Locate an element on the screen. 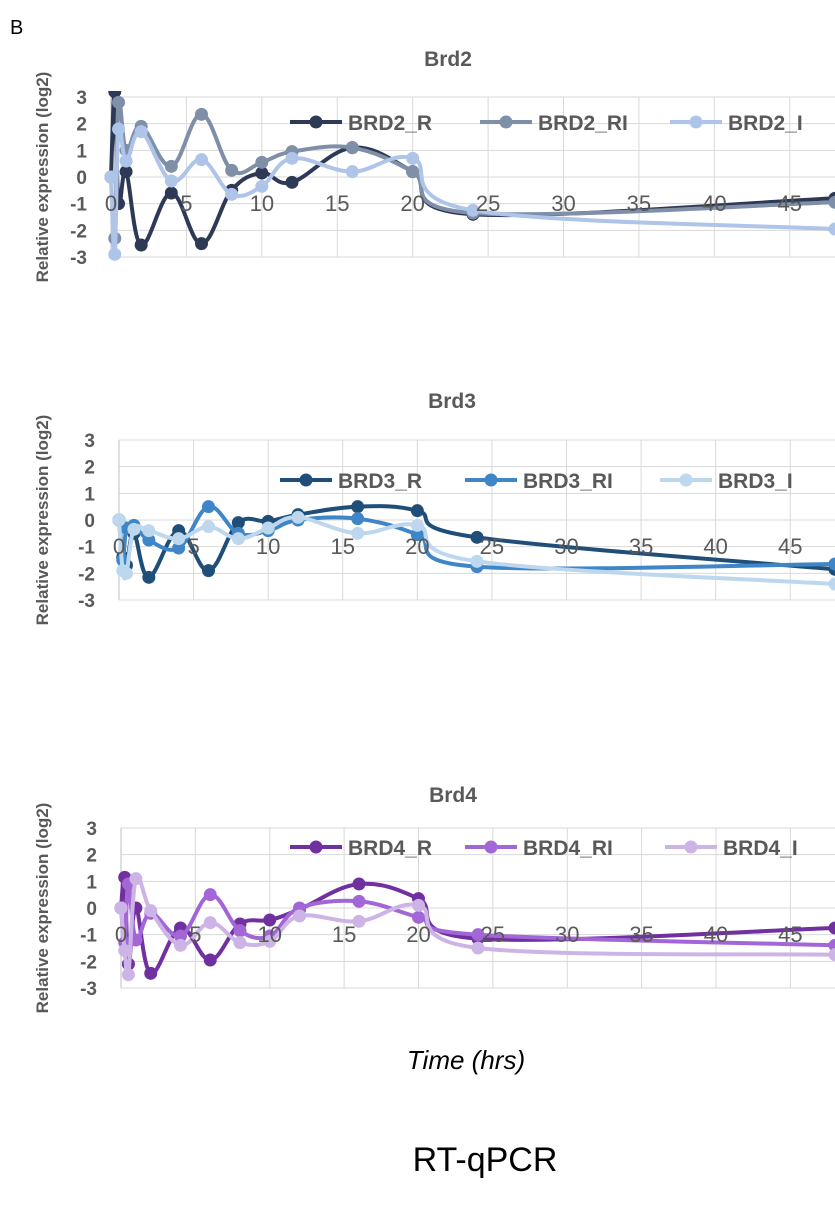 Image resolution: width=835 pixels, height=1219 pixels. x-tick-label: 0 is located at coordinates (119, 546).